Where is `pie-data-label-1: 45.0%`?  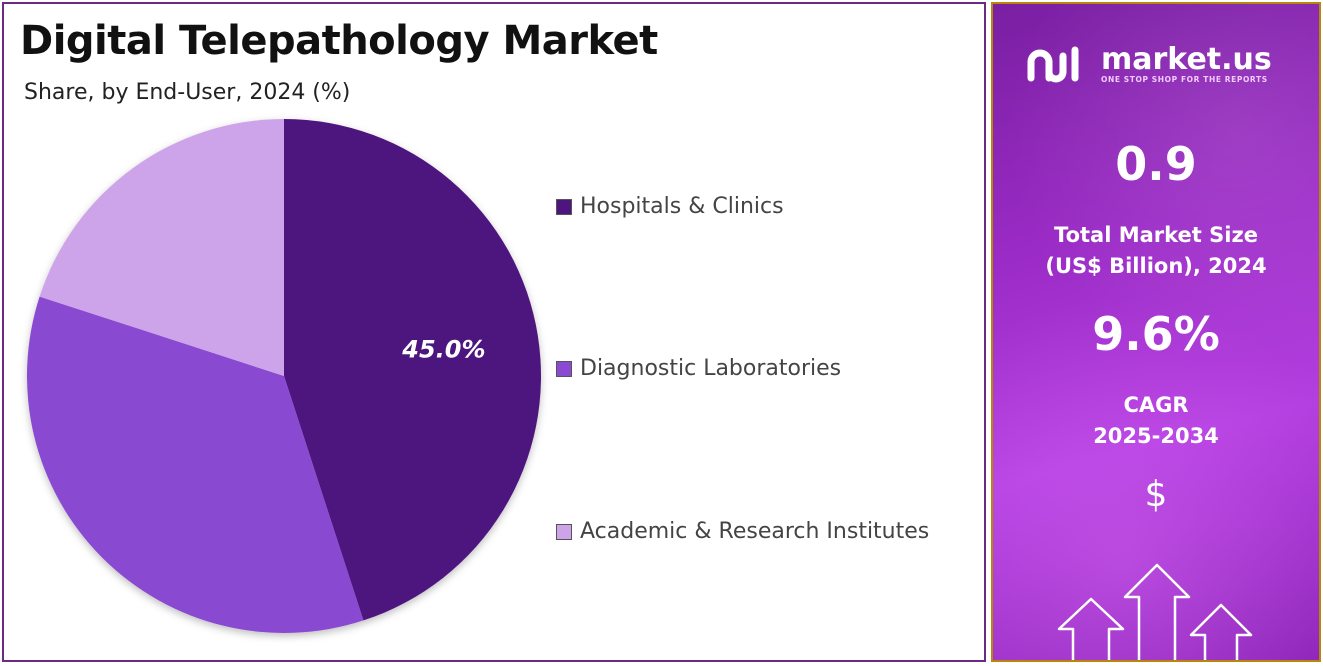 pie-data-label-1: 45.0% is located at coordinates (443, 350).